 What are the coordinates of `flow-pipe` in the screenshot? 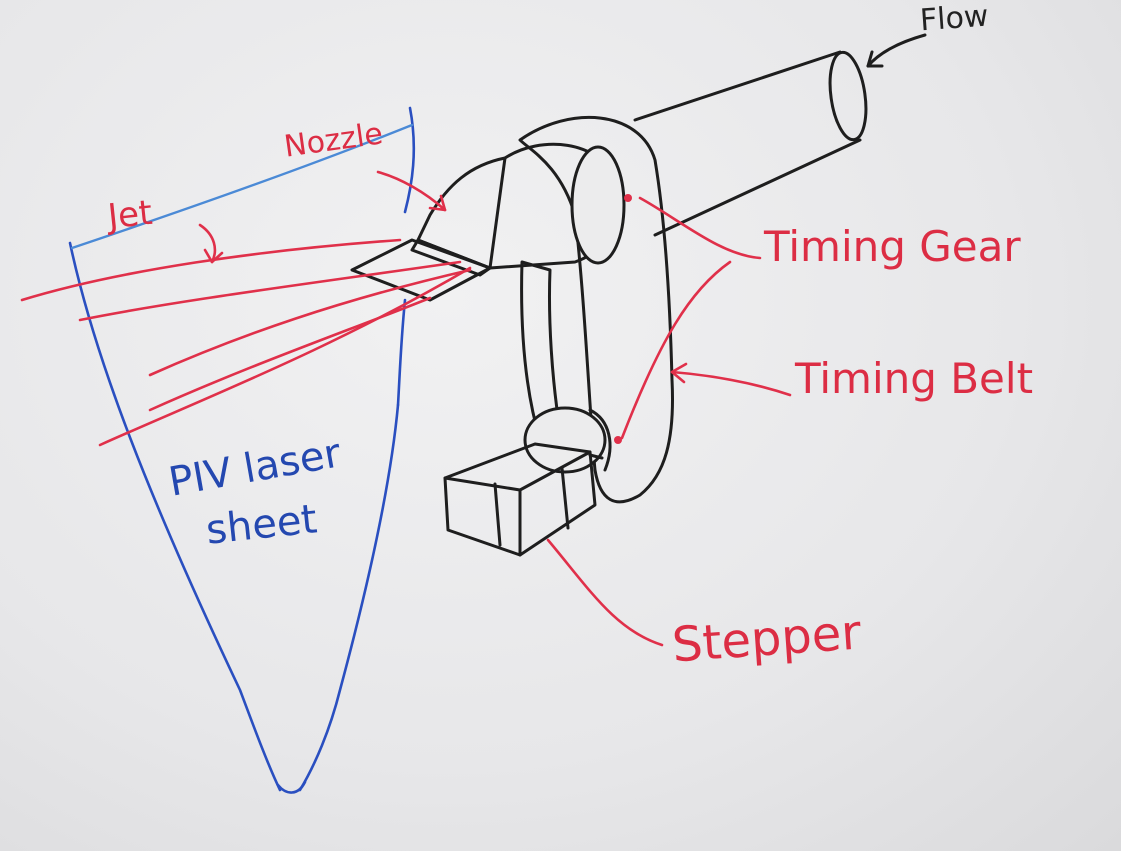 It's located at (750, 143).